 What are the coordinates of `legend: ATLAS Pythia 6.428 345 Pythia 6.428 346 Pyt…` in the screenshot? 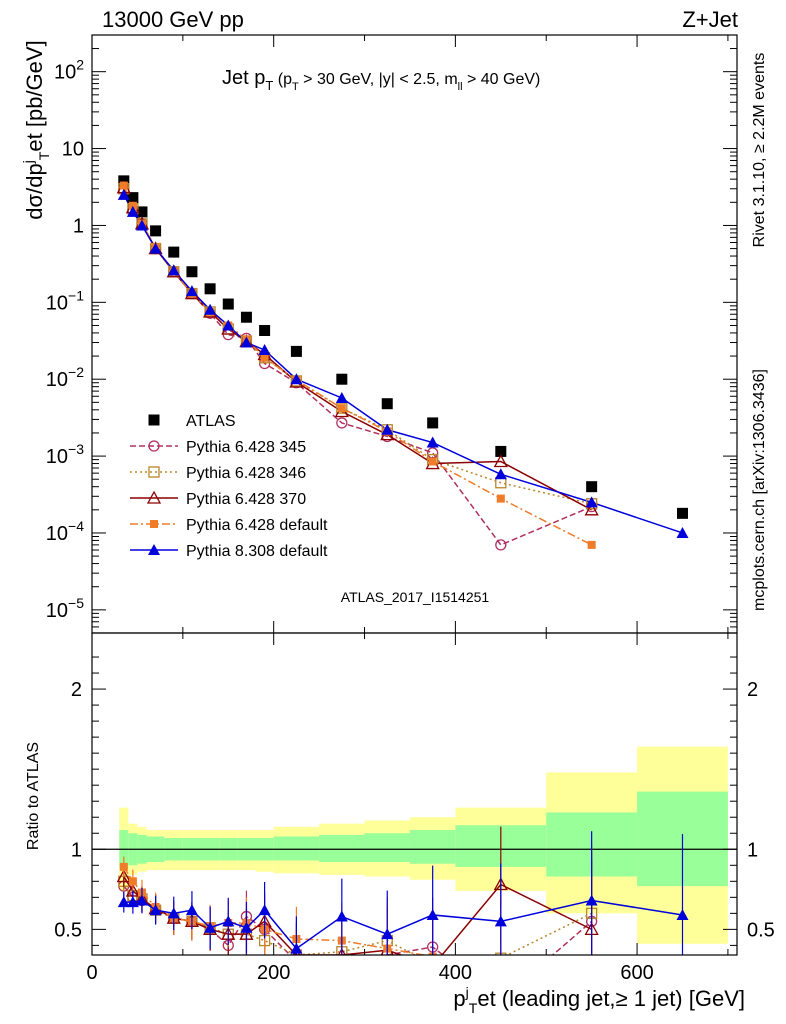 It's located at (229, 486).